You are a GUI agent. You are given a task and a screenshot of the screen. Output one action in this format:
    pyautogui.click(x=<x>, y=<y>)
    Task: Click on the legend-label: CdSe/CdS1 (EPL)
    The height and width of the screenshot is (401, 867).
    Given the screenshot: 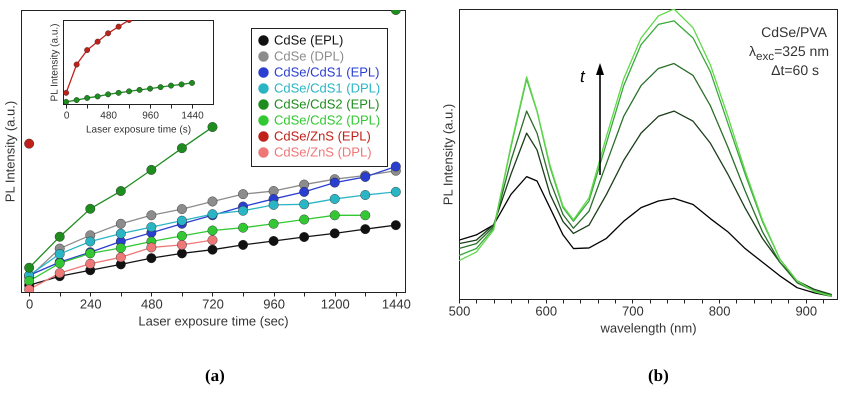 What is the action you would take?
    pyautogui.click(x=327, y=72)
    